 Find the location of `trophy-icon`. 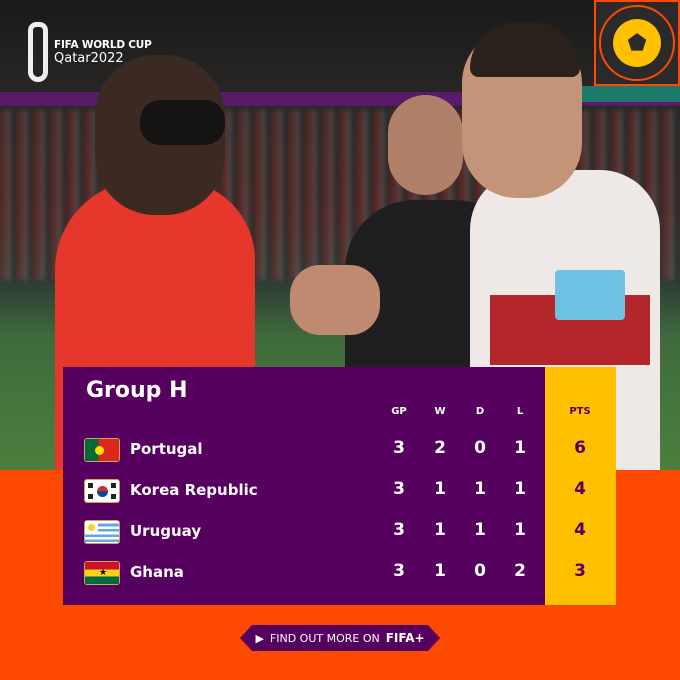

trophy-icon is located at coordinates (38, 52).